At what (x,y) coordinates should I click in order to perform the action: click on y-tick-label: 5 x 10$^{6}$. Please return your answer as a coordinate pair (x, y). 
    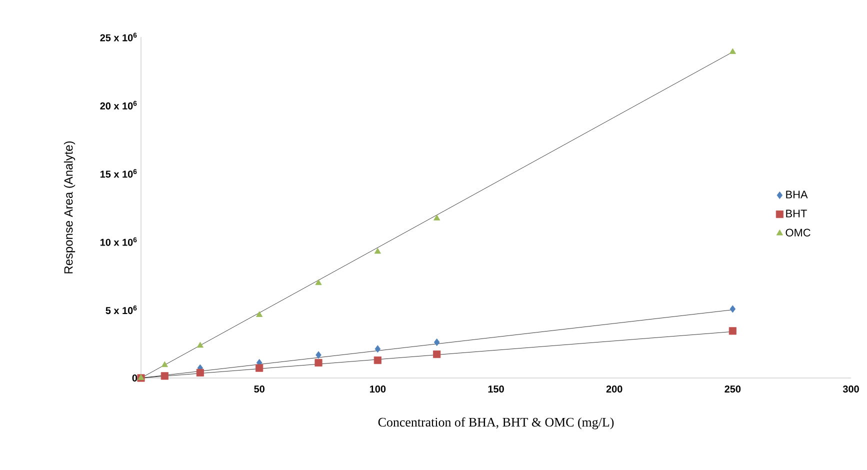
    Looking at the image, I should click on (121, 310).